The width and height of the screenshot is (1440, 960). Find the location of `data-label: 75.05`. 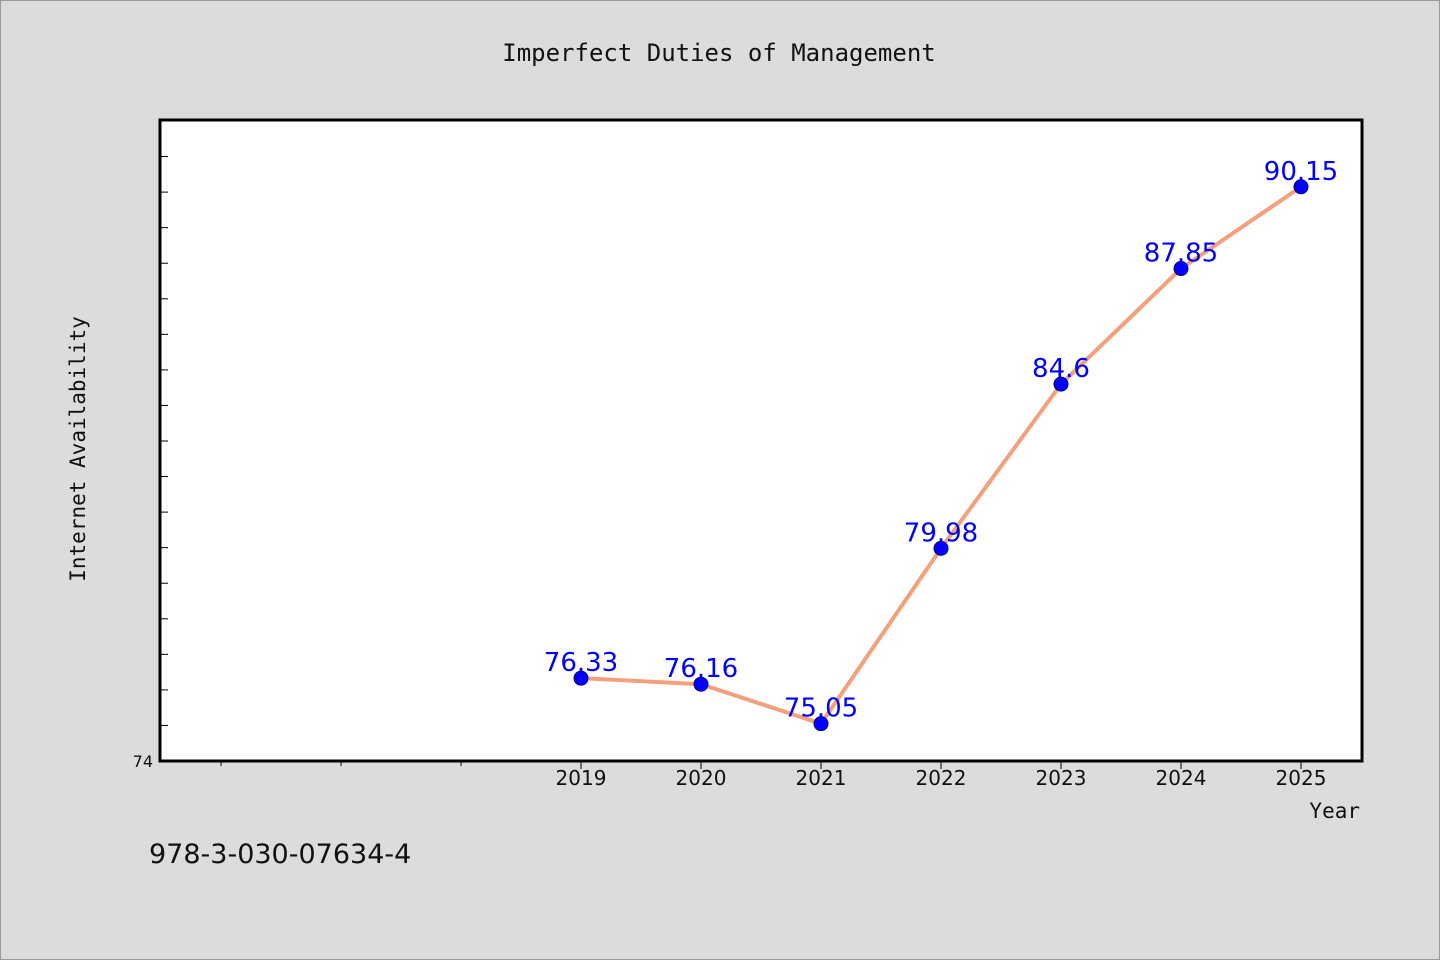

data-label: 75.05 is located at coordinates (821, 709).